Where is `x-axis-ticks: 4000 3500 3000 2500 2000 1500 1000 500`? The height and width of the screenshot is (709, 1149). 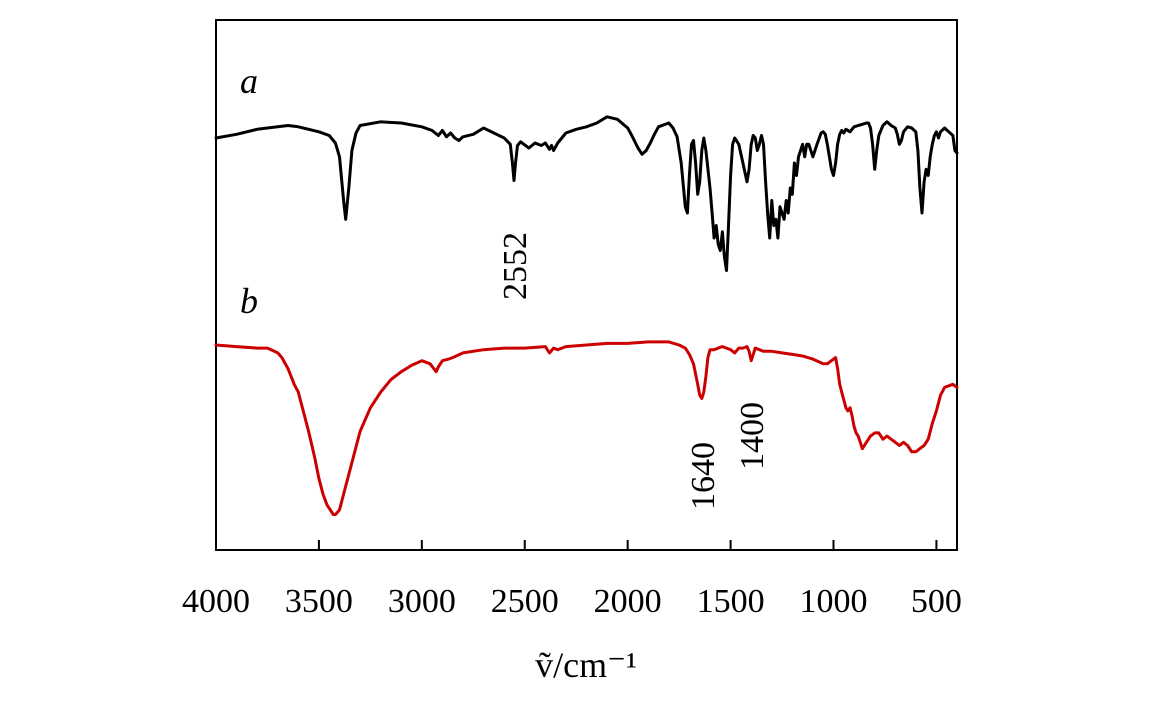 x-axis-ticks: 4000 3500 3000 2500 2000 1500 1000 500 is located at coordinates (572, 580).